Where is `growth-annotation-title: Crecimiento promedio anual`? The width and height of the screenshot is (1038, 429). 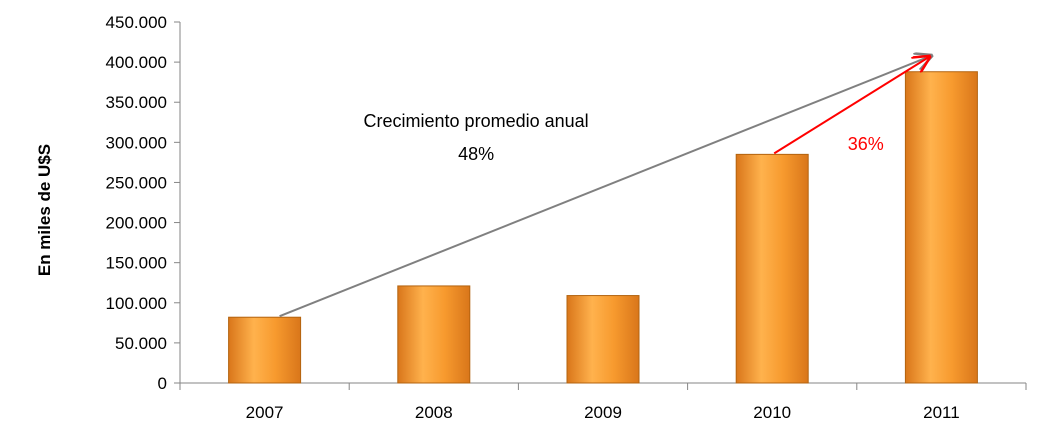
growth-annotation-title: Crecimiento promedio anual is located at coordinates (476, 121).